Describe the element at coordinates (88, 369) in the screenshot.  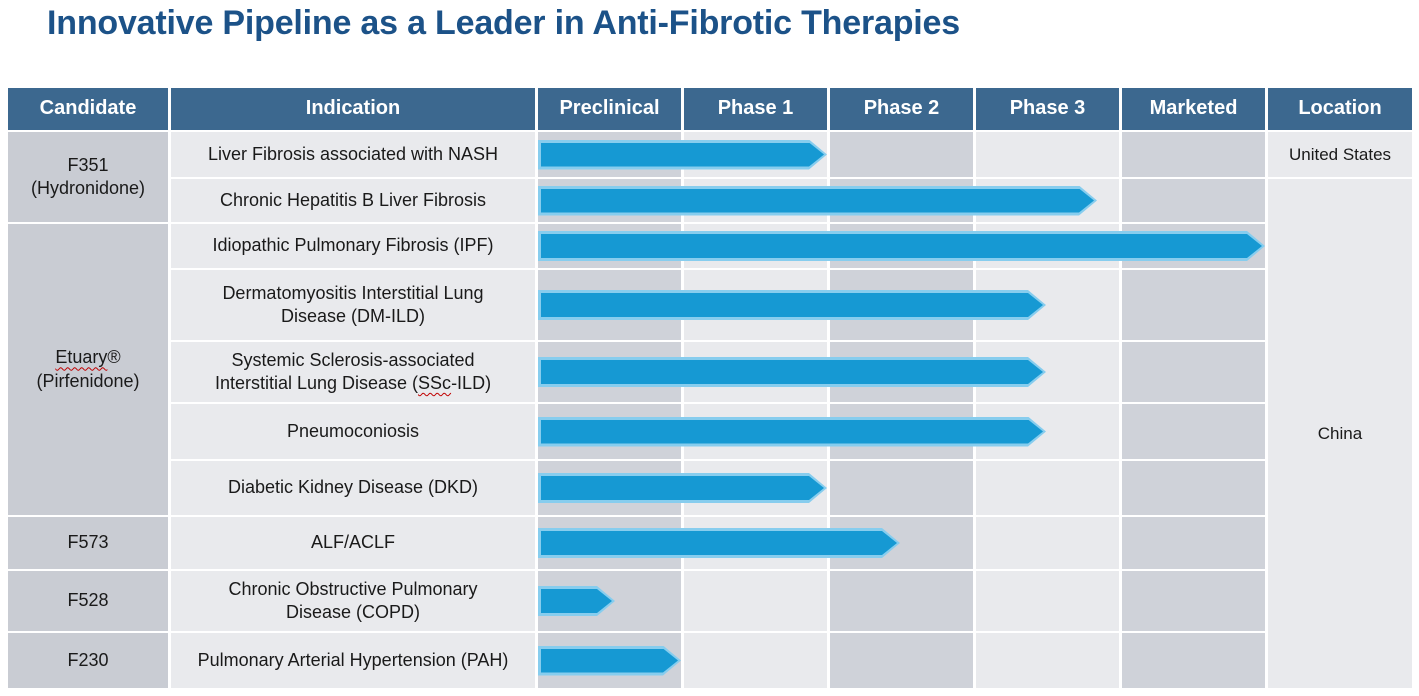
I see `candidate-cell: Etuary® (Pirfenidone)` at that location.